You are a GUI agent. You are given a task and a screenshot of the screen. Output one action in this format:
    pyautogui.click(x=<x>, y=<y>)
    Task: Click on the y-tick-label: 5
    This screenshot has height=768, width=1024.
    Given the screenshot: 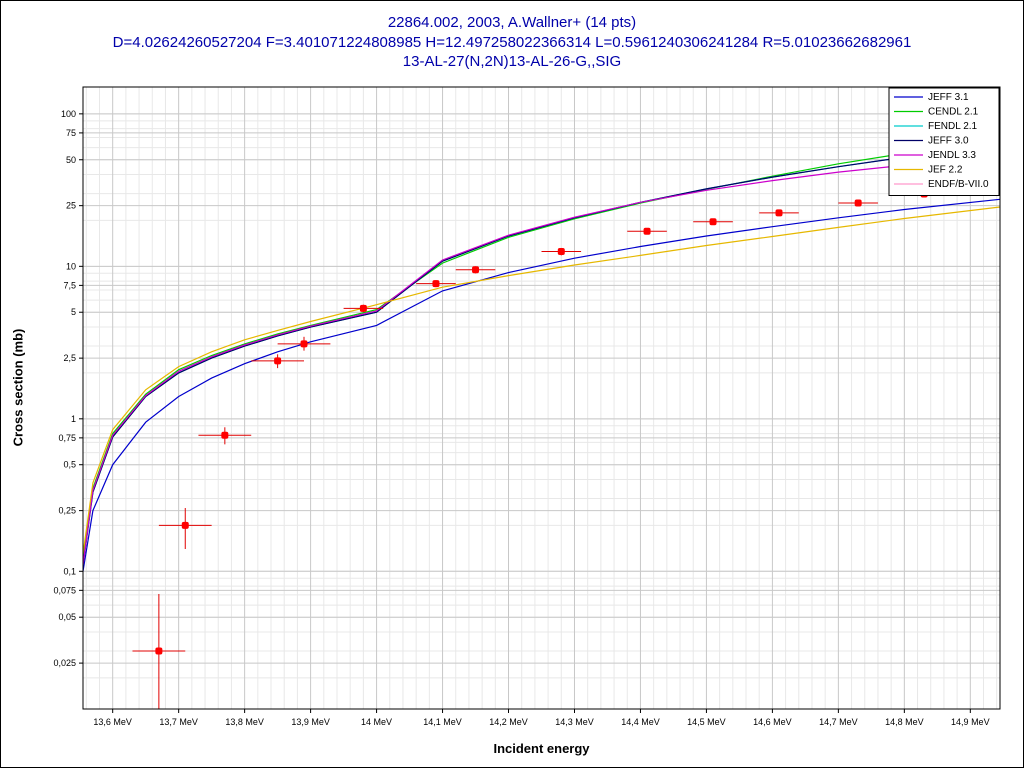 What is the action you would take?
    pyautogui.click(x=73, y=312)
    